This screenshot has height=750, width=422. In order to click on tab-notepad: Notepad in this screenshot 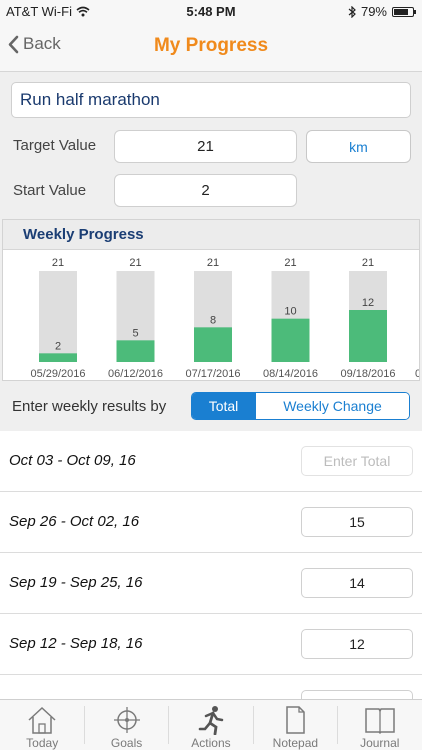, I will do `click(295, 725)`.